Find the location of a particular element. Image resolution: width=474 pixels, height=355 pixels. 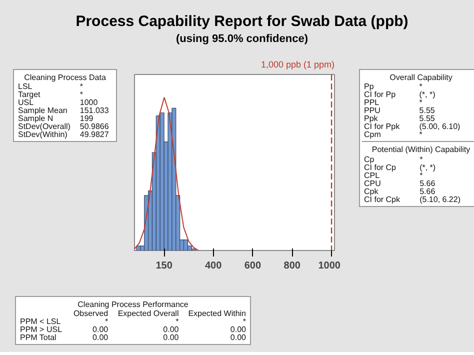

text: StDev(Overall) 50.9866 is located at coordinates (63, 127).